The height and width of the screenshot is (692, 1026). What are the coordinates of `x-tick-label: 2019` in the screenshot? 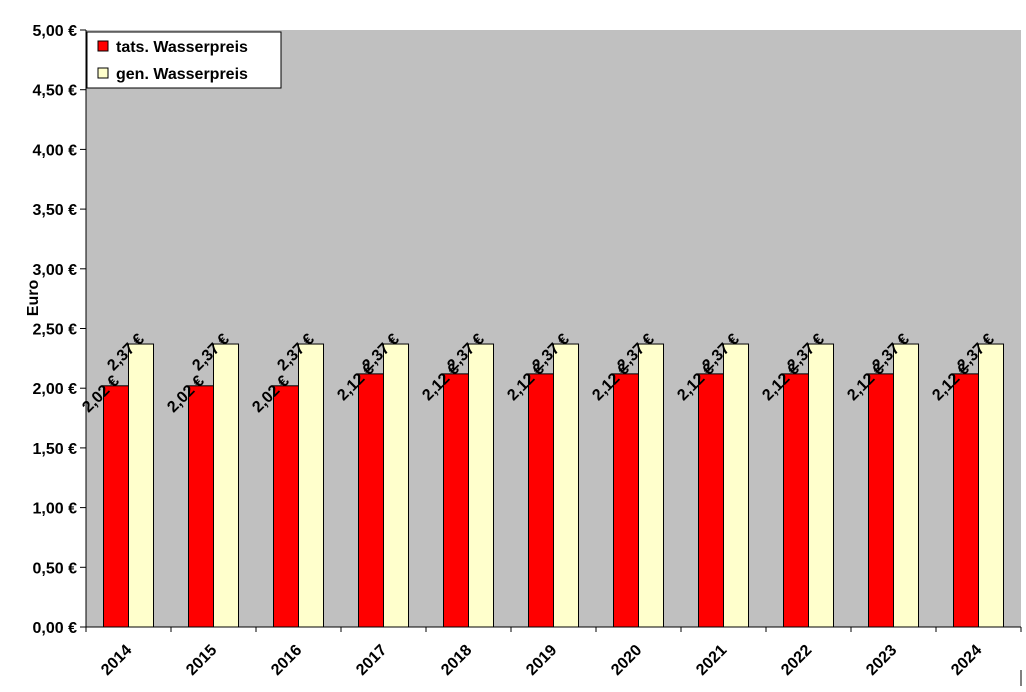 It's located at (541, 660).